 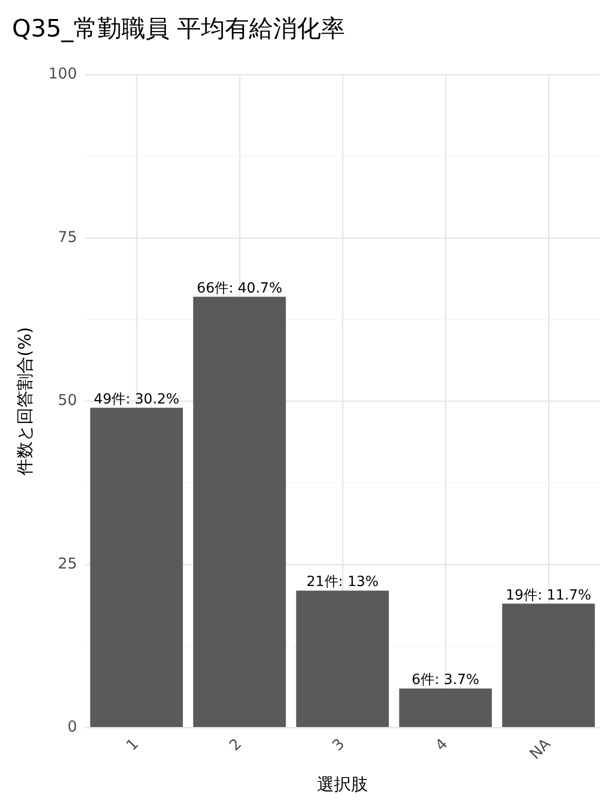 What do you see at coordinates (549, 595) in the screenshot?
I see `data-label: 19件: 11.7%` at bounding box center [549, 595].